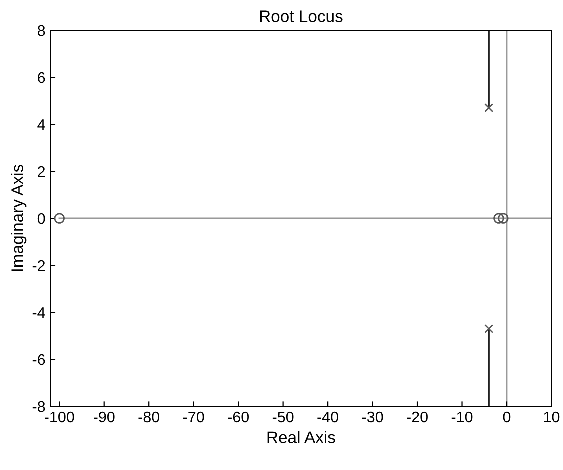 The image size is (563, 470). I want to click on y-tick-label: -6, so click(39, 360).